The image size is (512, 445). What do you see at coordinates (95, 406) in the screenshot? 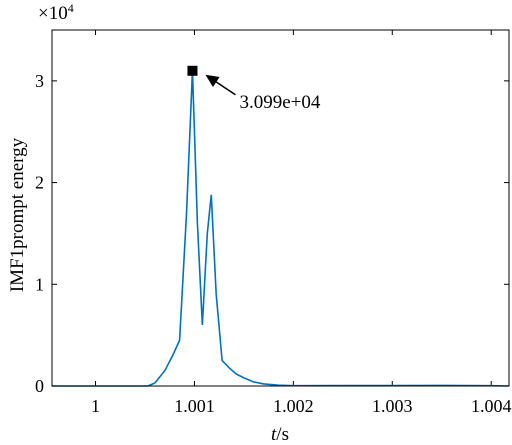
I see `x-tick-label: 1` at bounding box center [95, 406].